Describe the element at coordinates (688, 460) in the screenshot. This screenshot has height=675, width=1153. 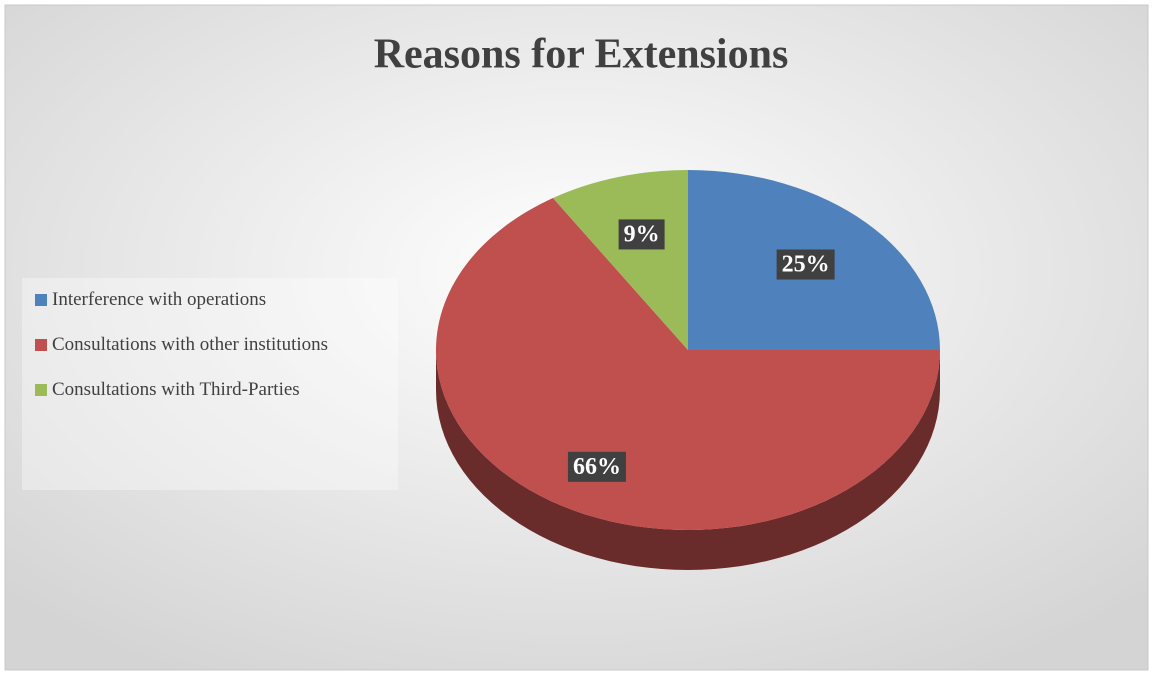
I see `slice-side` at that location.